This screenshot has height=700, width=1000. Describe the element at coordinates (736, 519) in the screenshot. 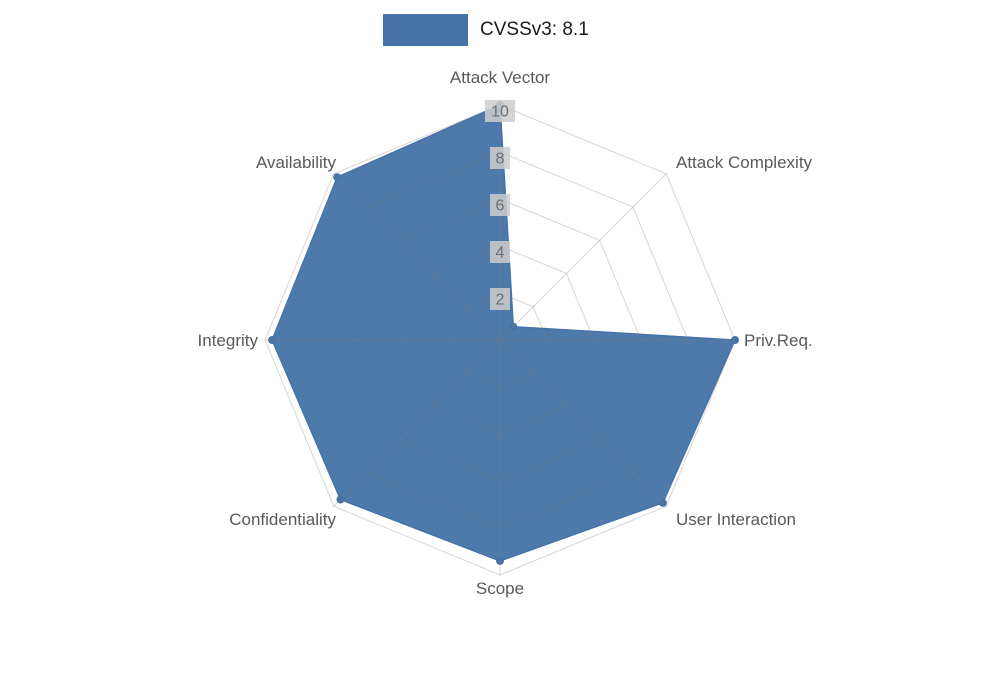

I see `axis-label-user-interaction: User Interaction` at that location.